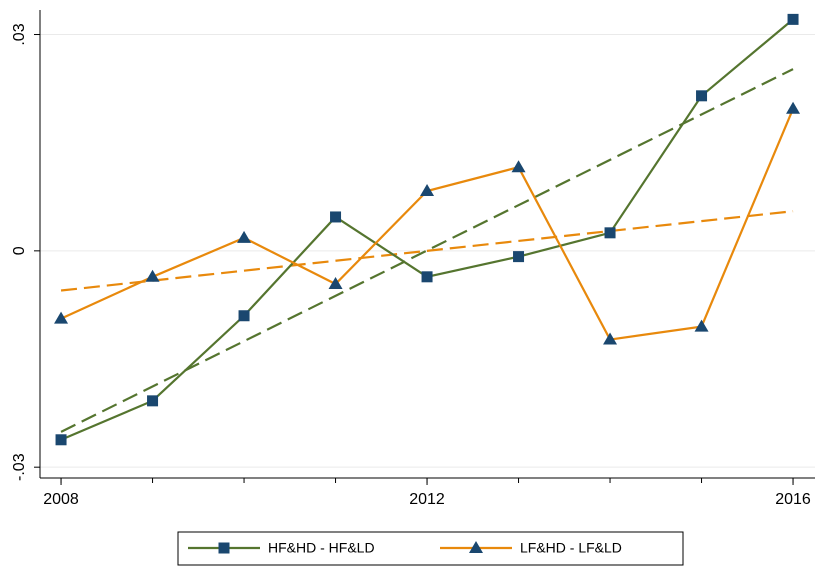 The height and width of the screenshot is (572, 819). Describe the element at coordinates (19, 250) in the screenshot. I see `y-tick-label: 0` at that location.